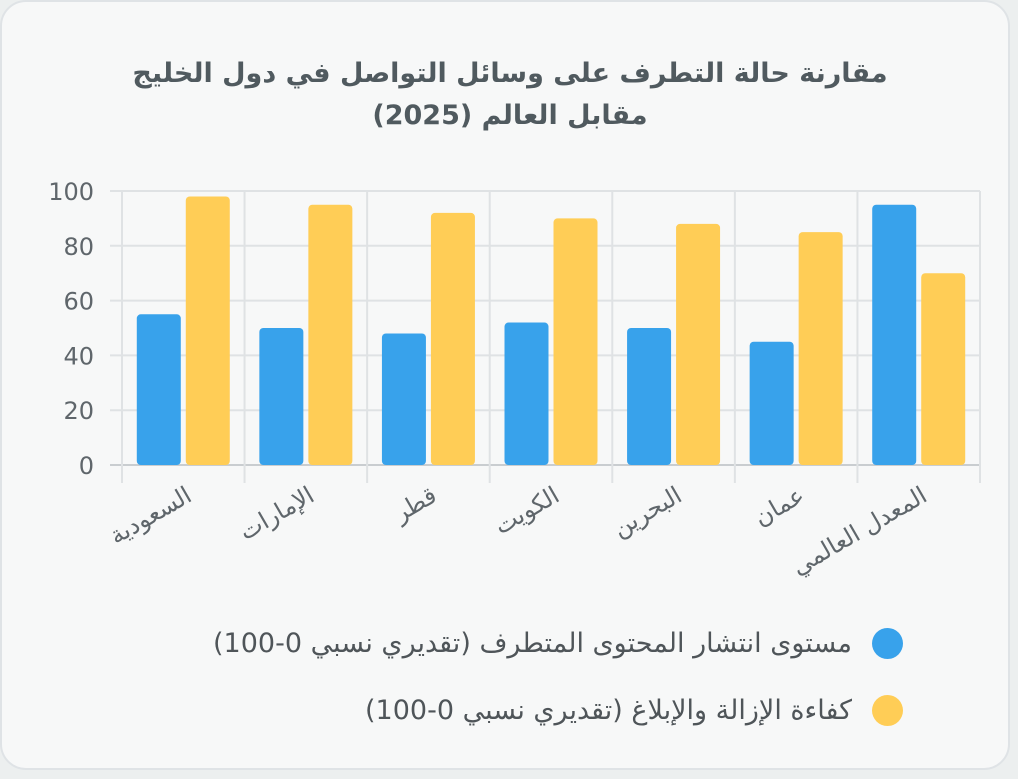 The height and width of the screenshot is (779, 1018). I want to click on y-tick-label: 60, so click(78, 302).